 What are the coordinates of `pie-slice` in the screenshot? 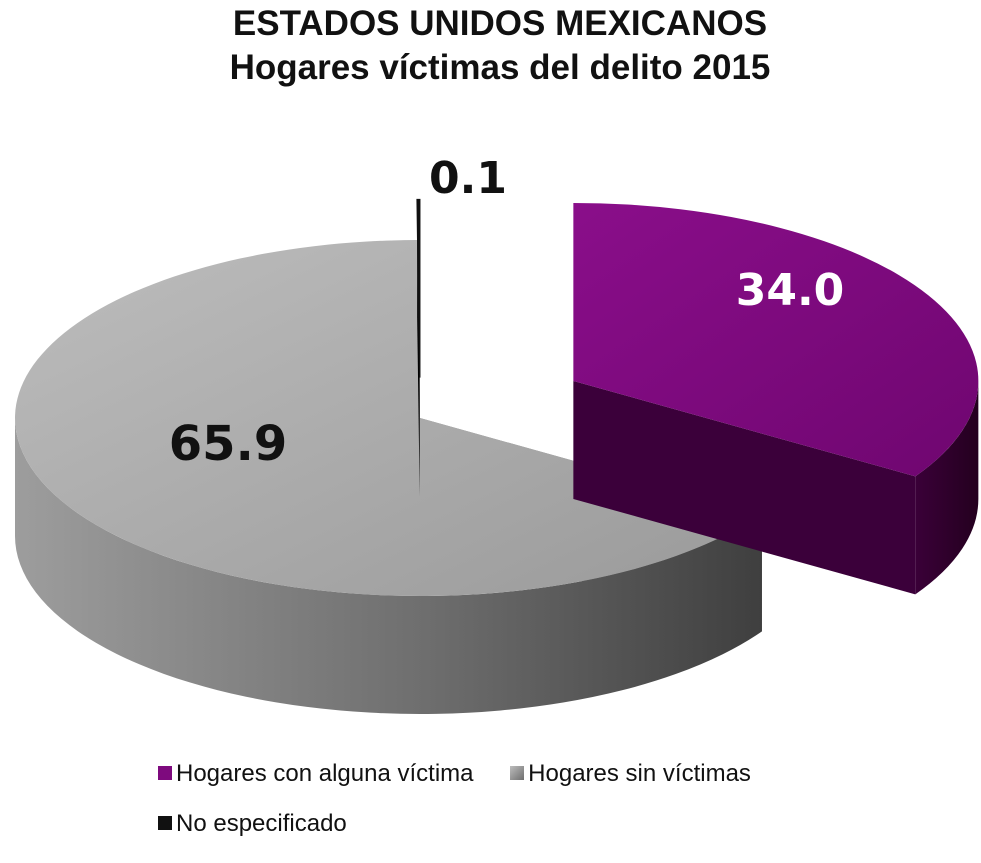 It's located at (418, 347).